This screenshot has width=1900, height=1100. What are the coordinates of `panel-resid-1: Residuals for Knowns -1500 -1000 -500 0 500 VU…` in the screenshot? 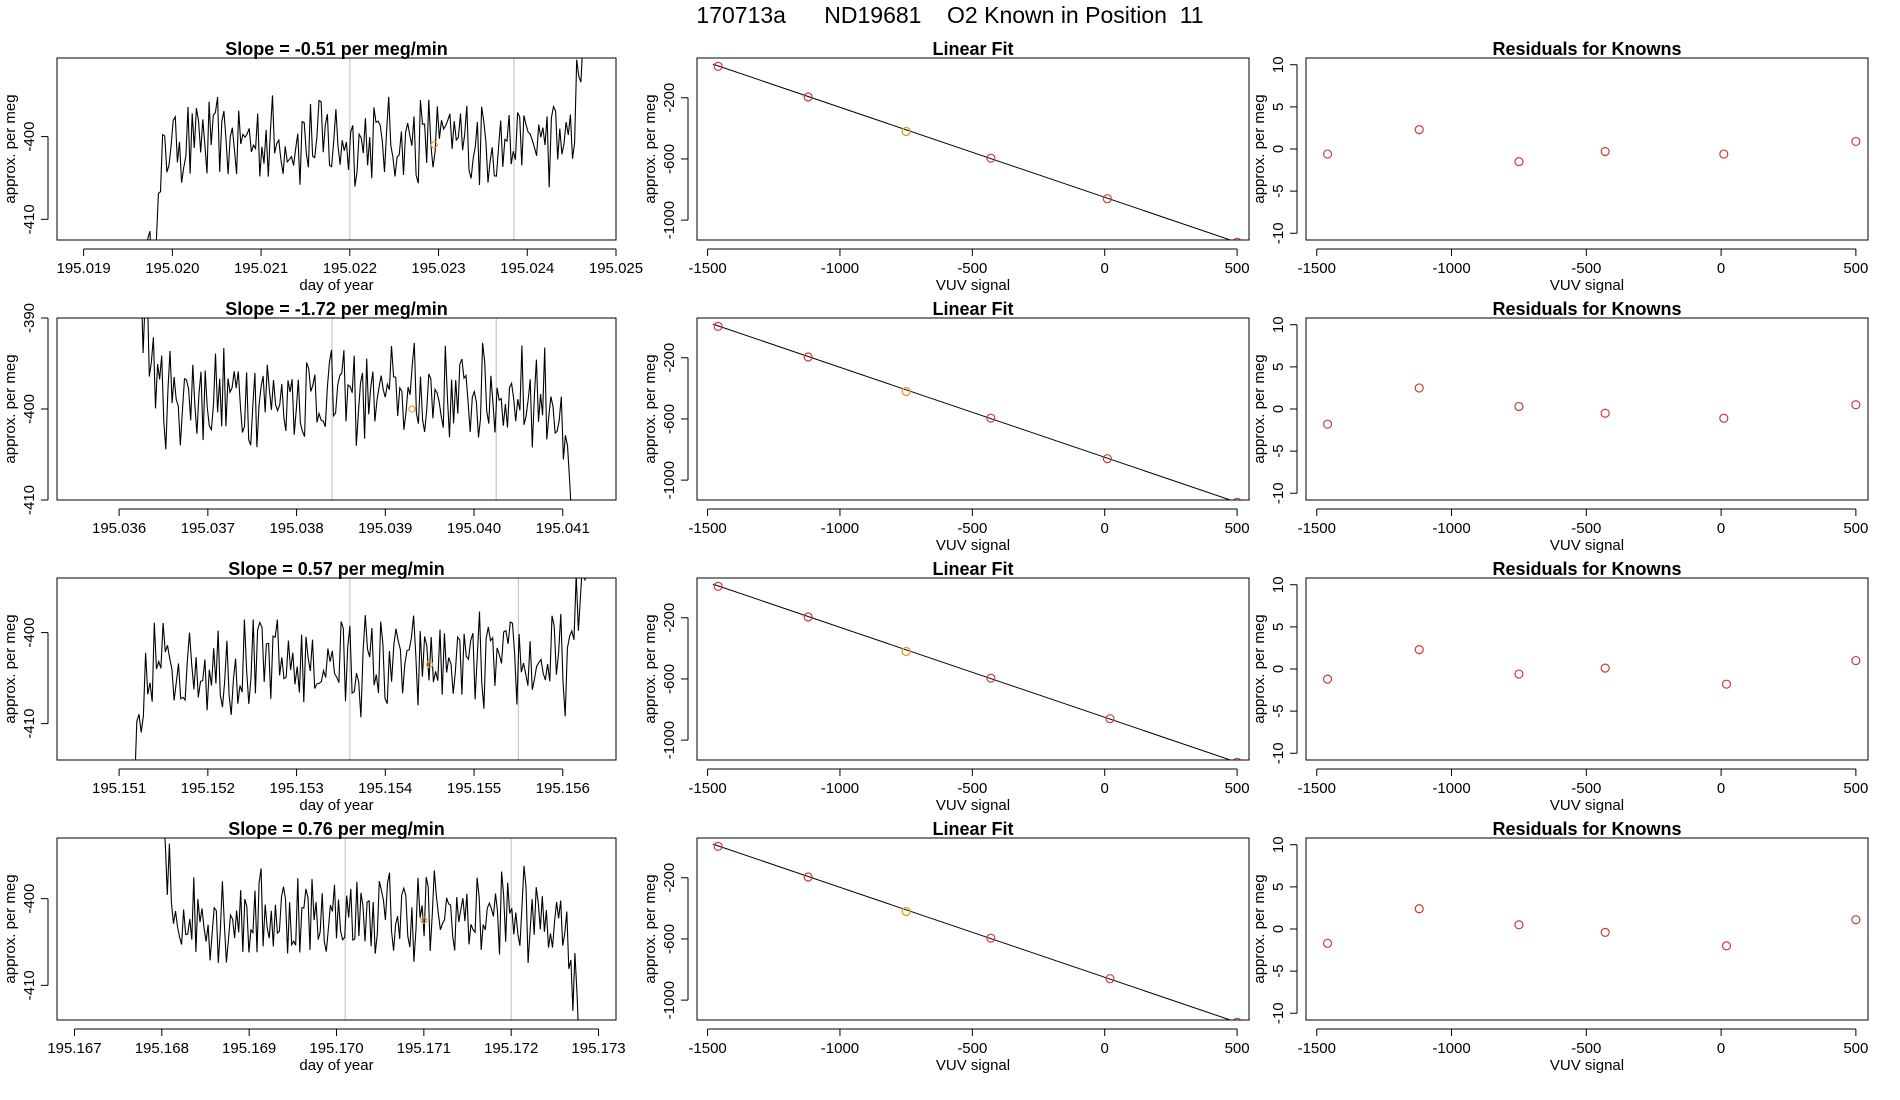 It's located at (1560, 426).